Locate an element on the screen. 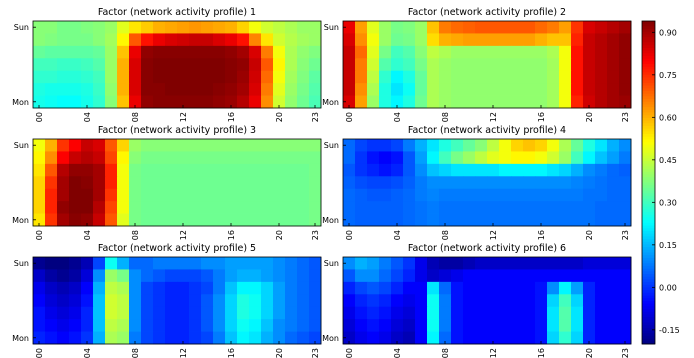  panel-title: Factor (network activity profile) 1 is located at coordinates (177, 12).